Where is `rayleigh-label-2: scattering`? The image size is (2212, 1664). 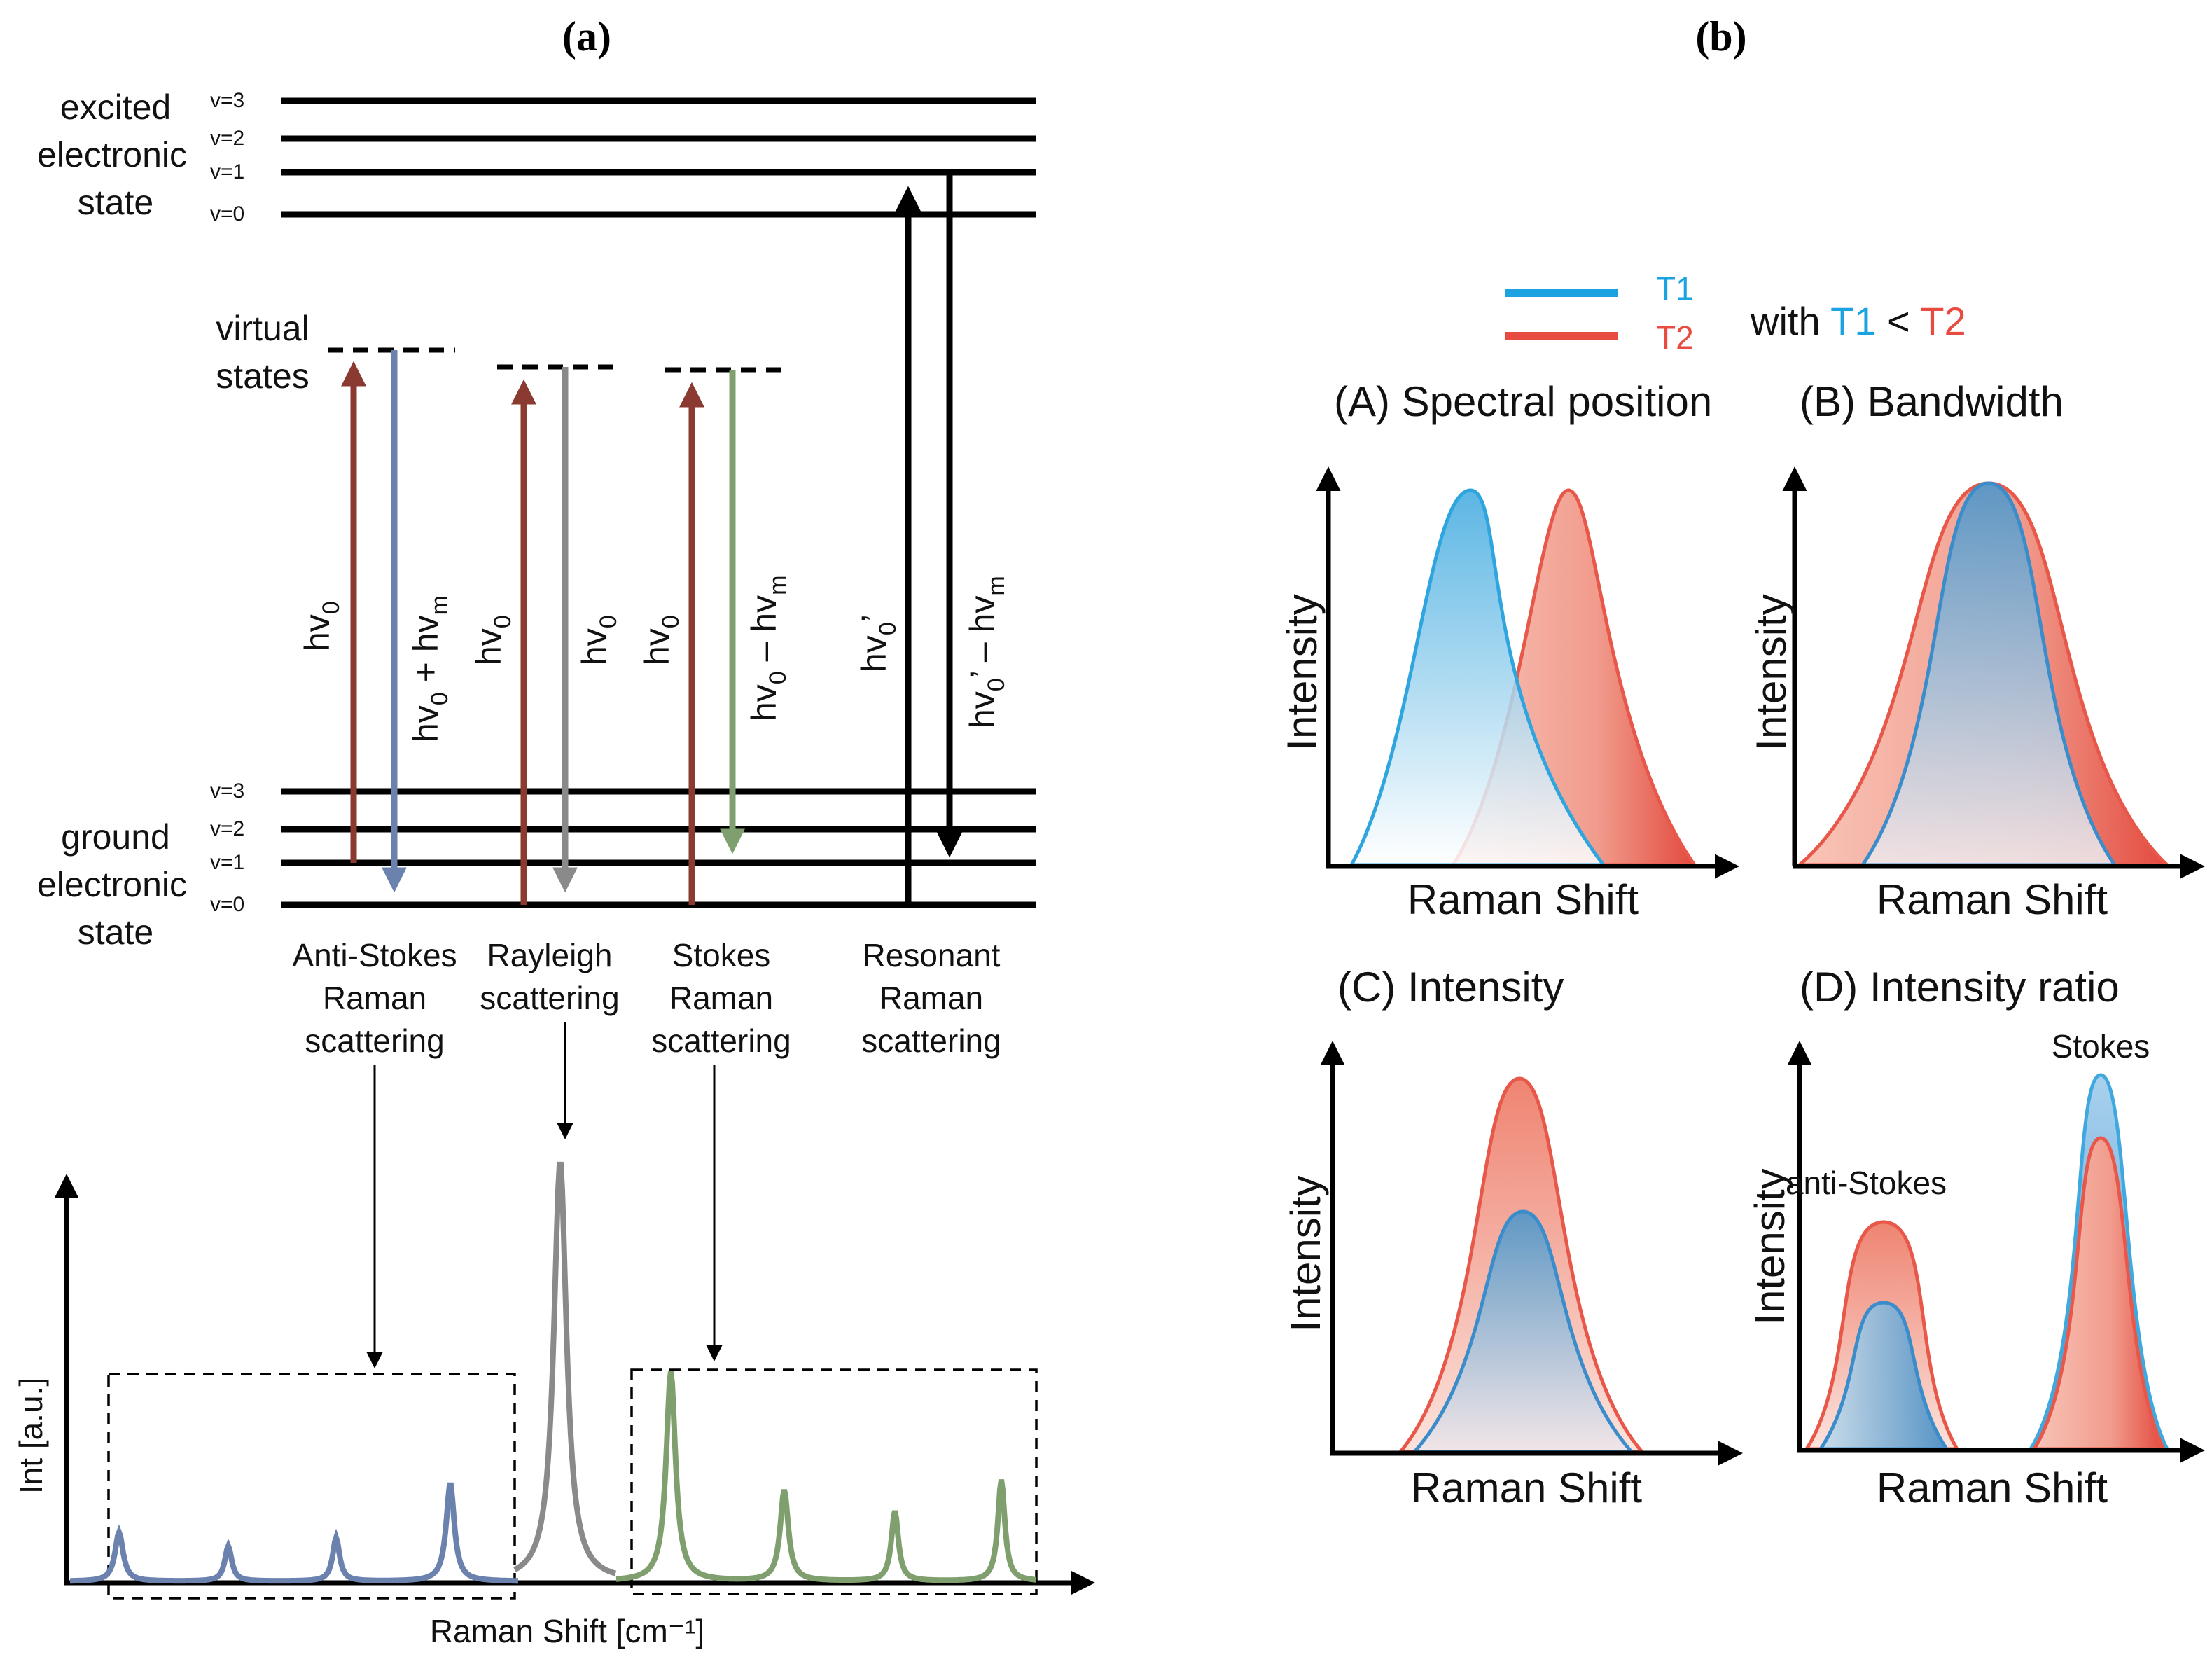
rayleigh-label-2: scattering is located at coordinates (549, 998).